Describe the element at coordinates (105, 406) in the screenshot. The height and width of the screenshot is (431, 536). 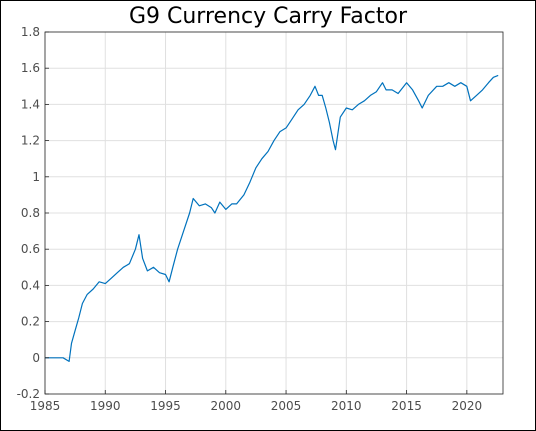
I see `x-tick-label: 1990` at that location.